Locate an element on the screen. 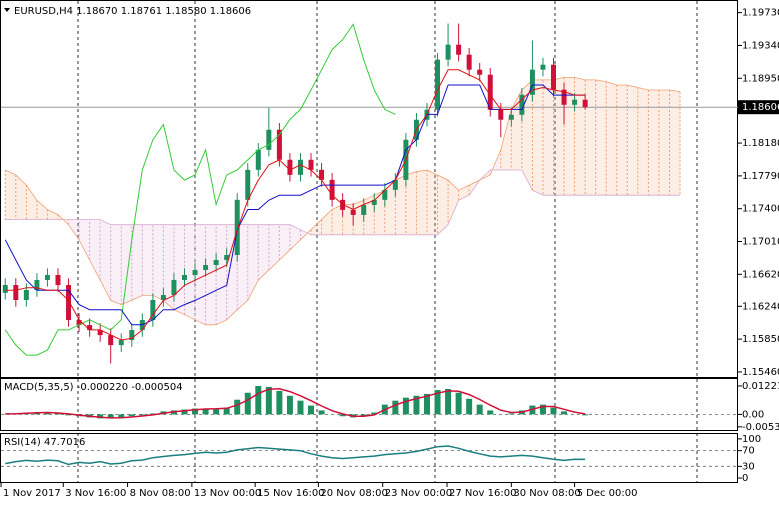 The width and height of the screenshot is (779, 505). last-price-label: 1.18606 is located at coordinates (760, 107).